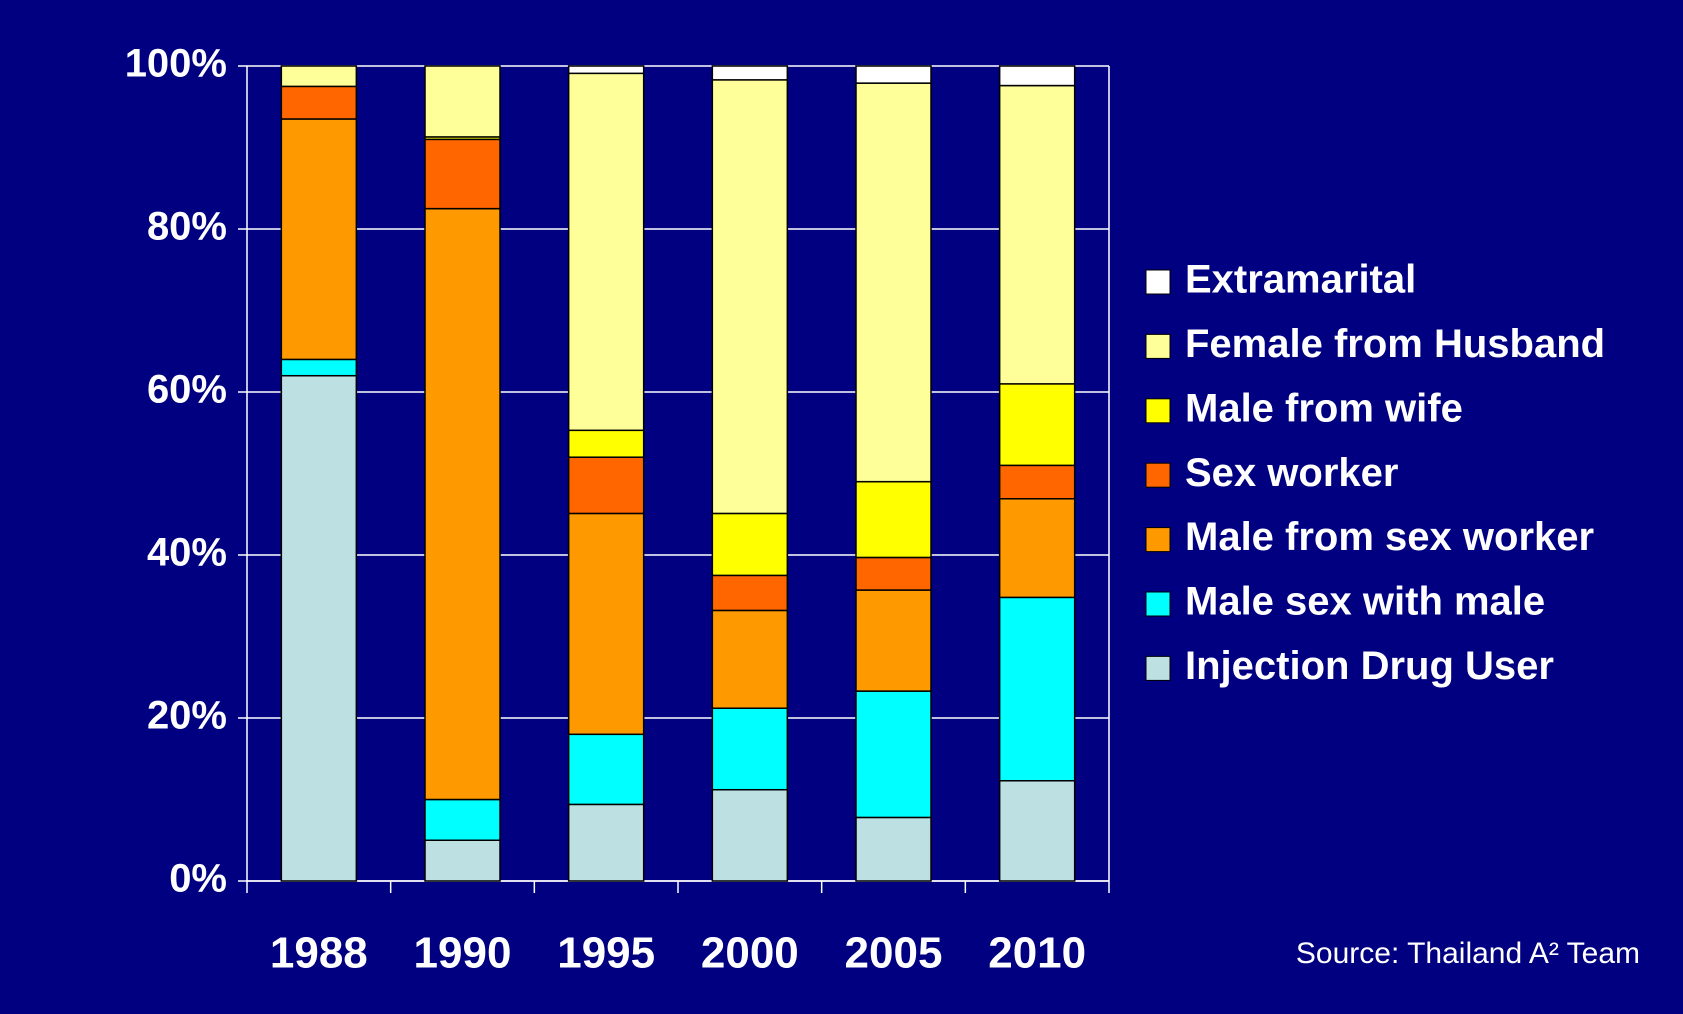 This screenshot has height=1014, width=1683. What do you see at coordinates (187, 553) in the screenshot?
I see `y-tick-label: 40%` at bounding box center [187, 553].